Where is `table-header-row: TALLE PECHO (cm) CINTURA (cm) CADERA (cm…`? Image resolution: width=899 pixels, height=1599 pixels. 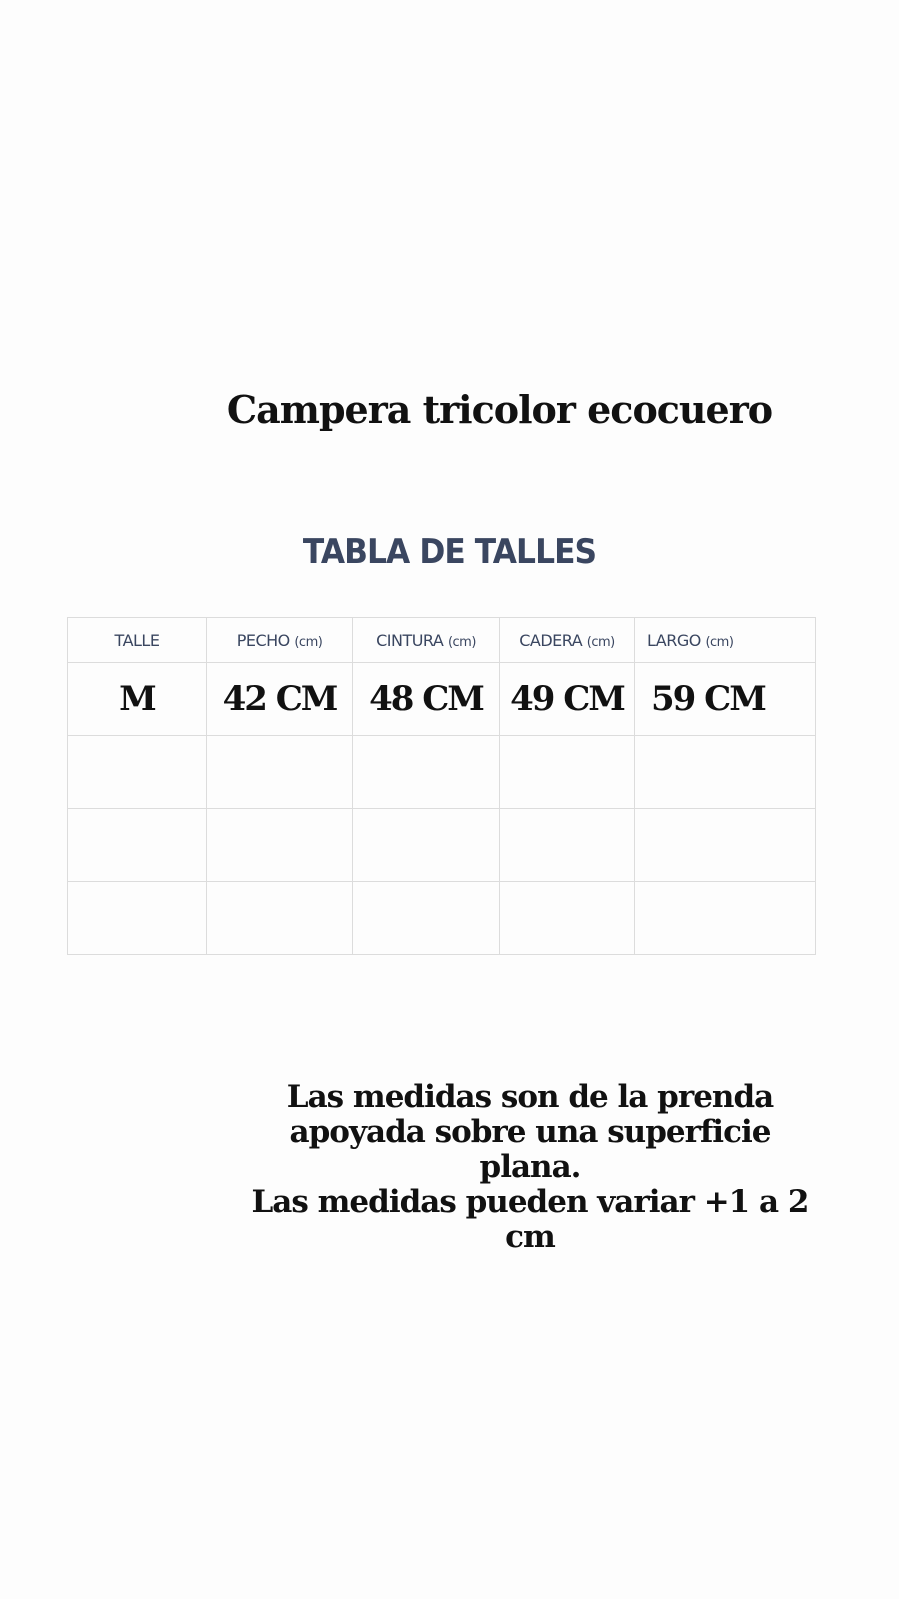 table-header-row: TALLE PECHO (cm) CINTURA (cm) CADERA (cm… is located at coordinates (441, 640).